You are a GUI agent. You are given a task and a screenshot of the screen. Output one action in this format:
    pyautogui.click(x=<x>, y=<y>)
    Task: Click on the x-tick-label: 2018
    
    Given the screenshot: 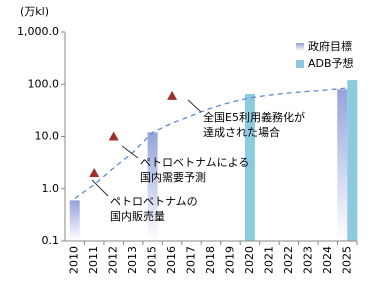 What is the action you would take?
    pyautogui.click(x=210, y=260)
    